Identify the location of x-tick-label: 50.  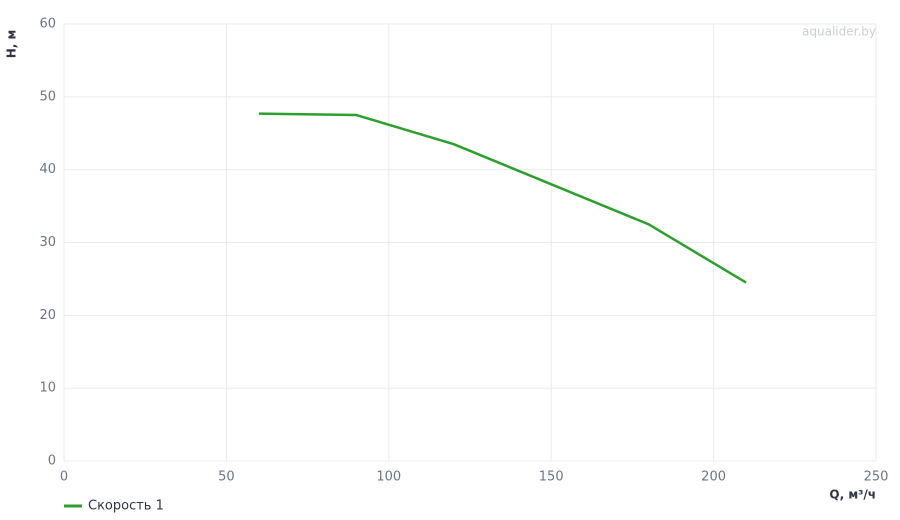
(226, 477).